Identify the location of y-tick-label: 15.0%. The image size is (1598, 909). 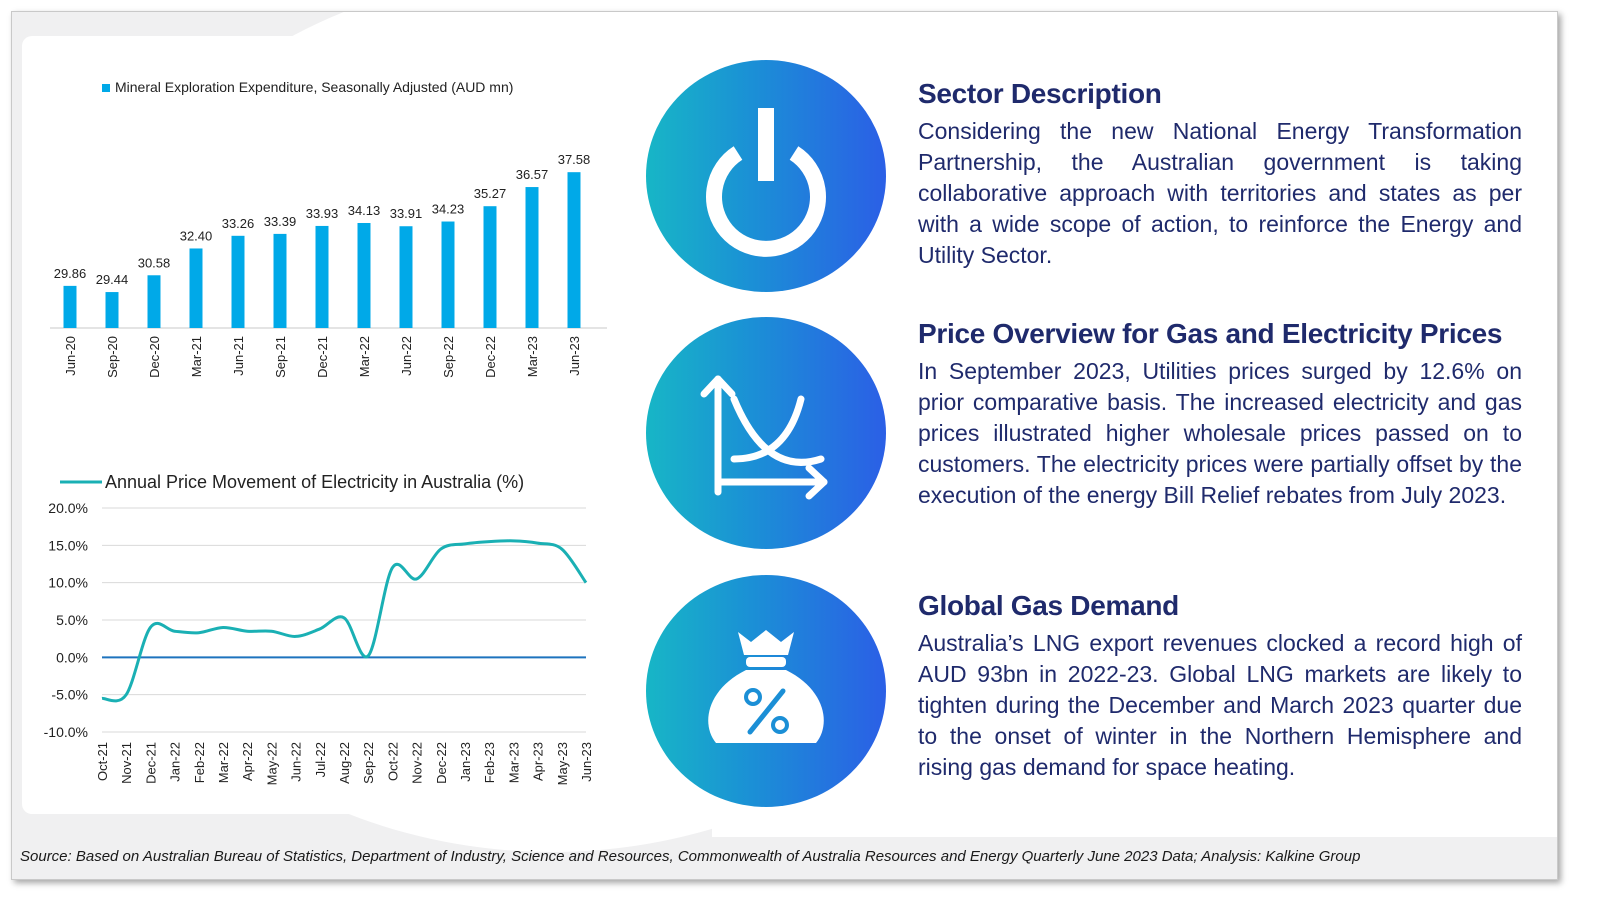
(68, 545).